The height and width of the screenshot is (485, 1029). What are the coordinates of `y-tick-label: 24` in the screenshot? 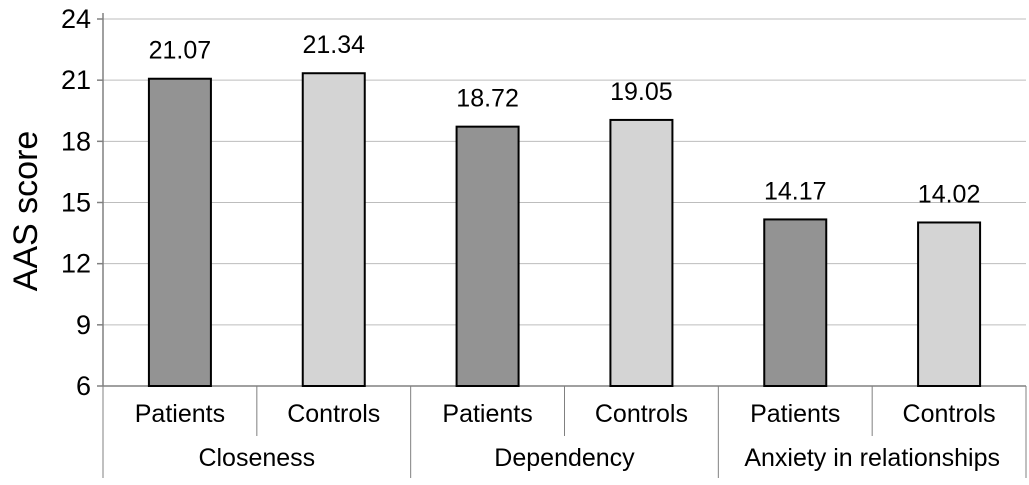 It's located at (76, 19).